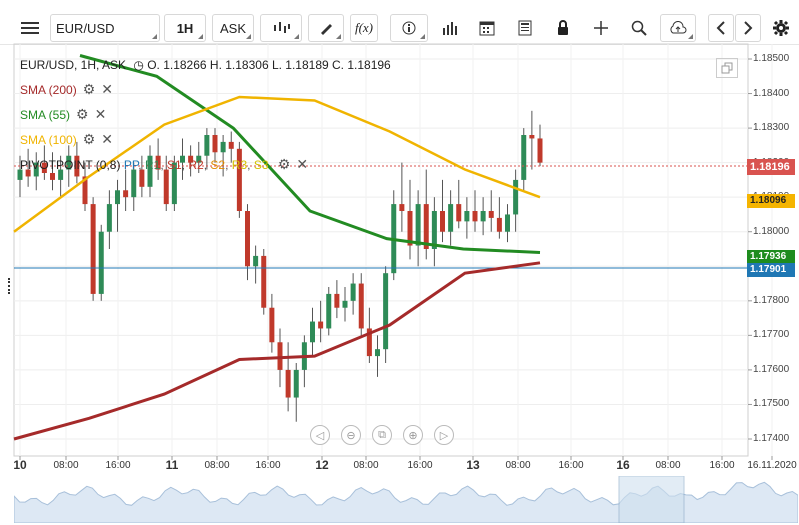  I want to click on maximize-button, so click(727, 68).